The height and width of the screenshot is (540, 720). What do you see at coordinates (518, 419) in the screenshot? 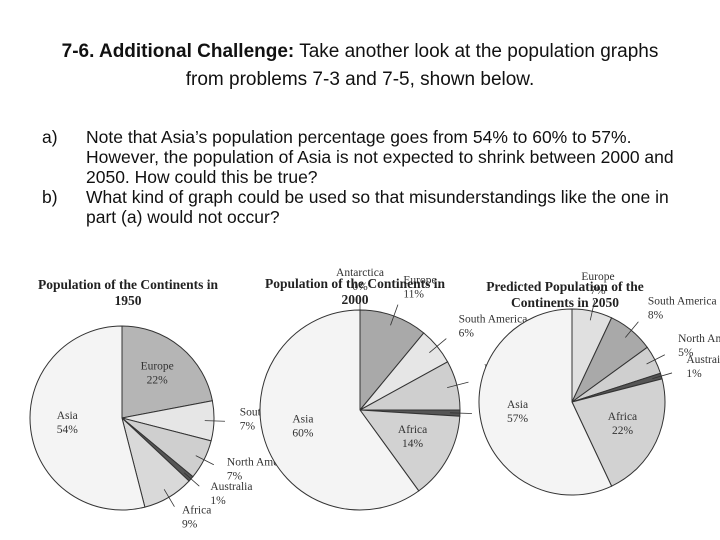
I see `slice-value: 57%` at bounding box center [518, 419].